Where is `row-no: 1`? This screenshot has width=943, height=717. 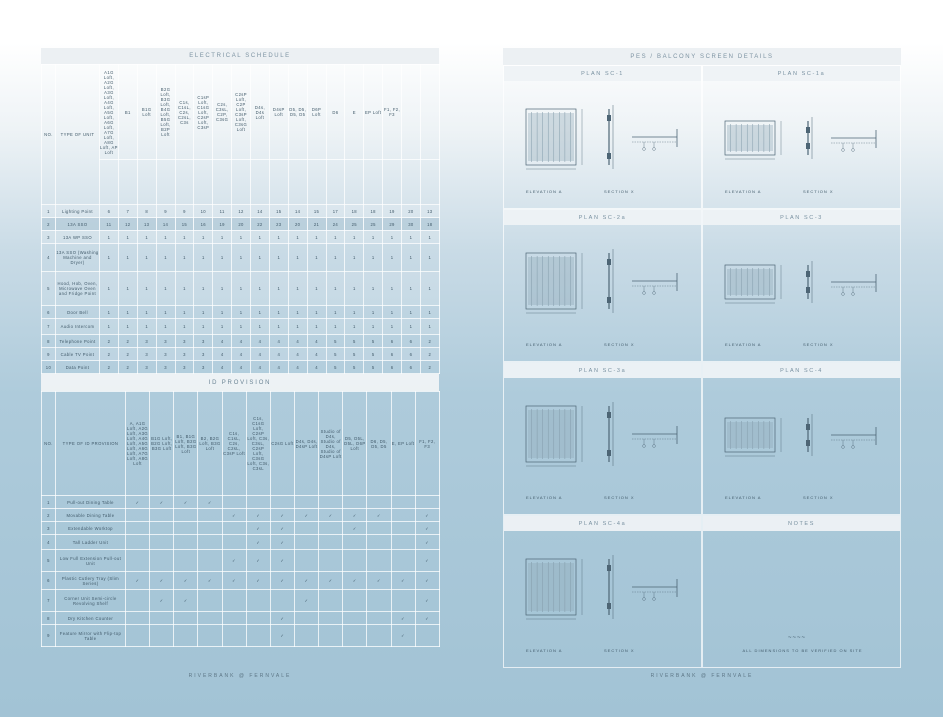 row-no: 1 is located at coordinates (48, 502).